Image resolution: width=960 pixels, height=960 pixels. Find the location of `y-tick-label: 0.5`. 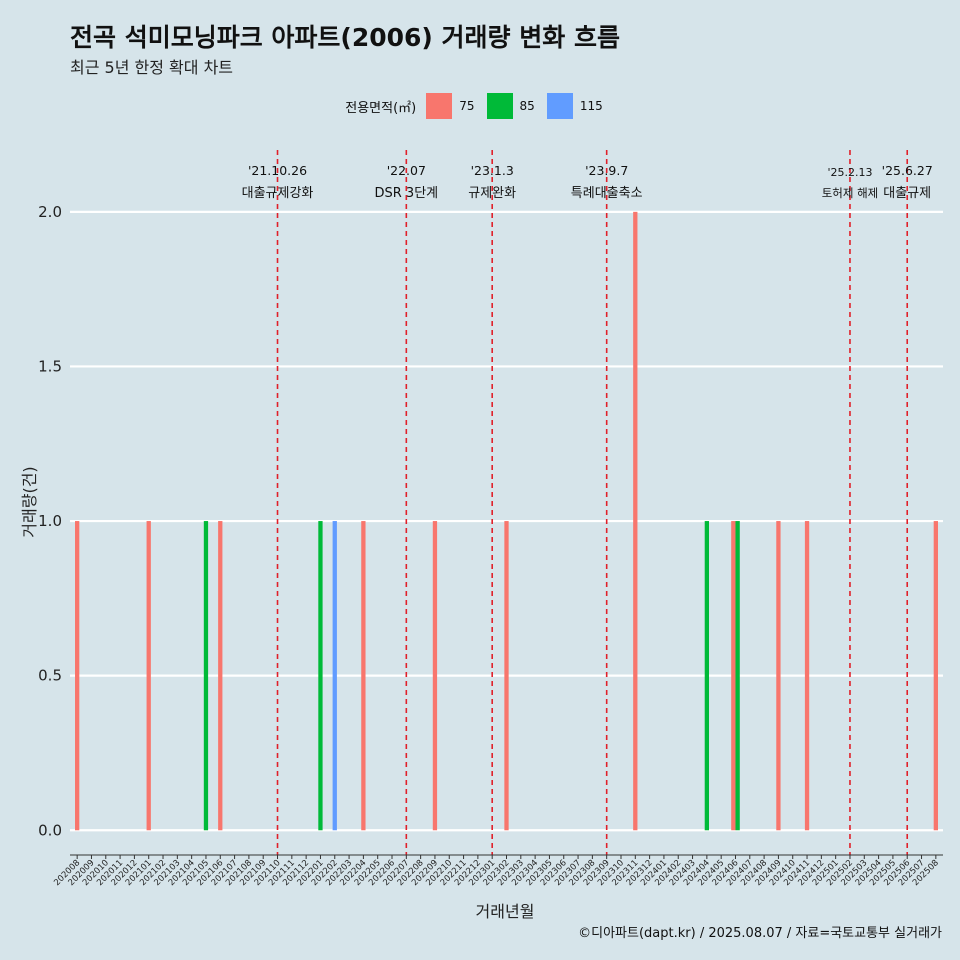

y-tick-label: 0.5 is located at coordinates (50, 676).